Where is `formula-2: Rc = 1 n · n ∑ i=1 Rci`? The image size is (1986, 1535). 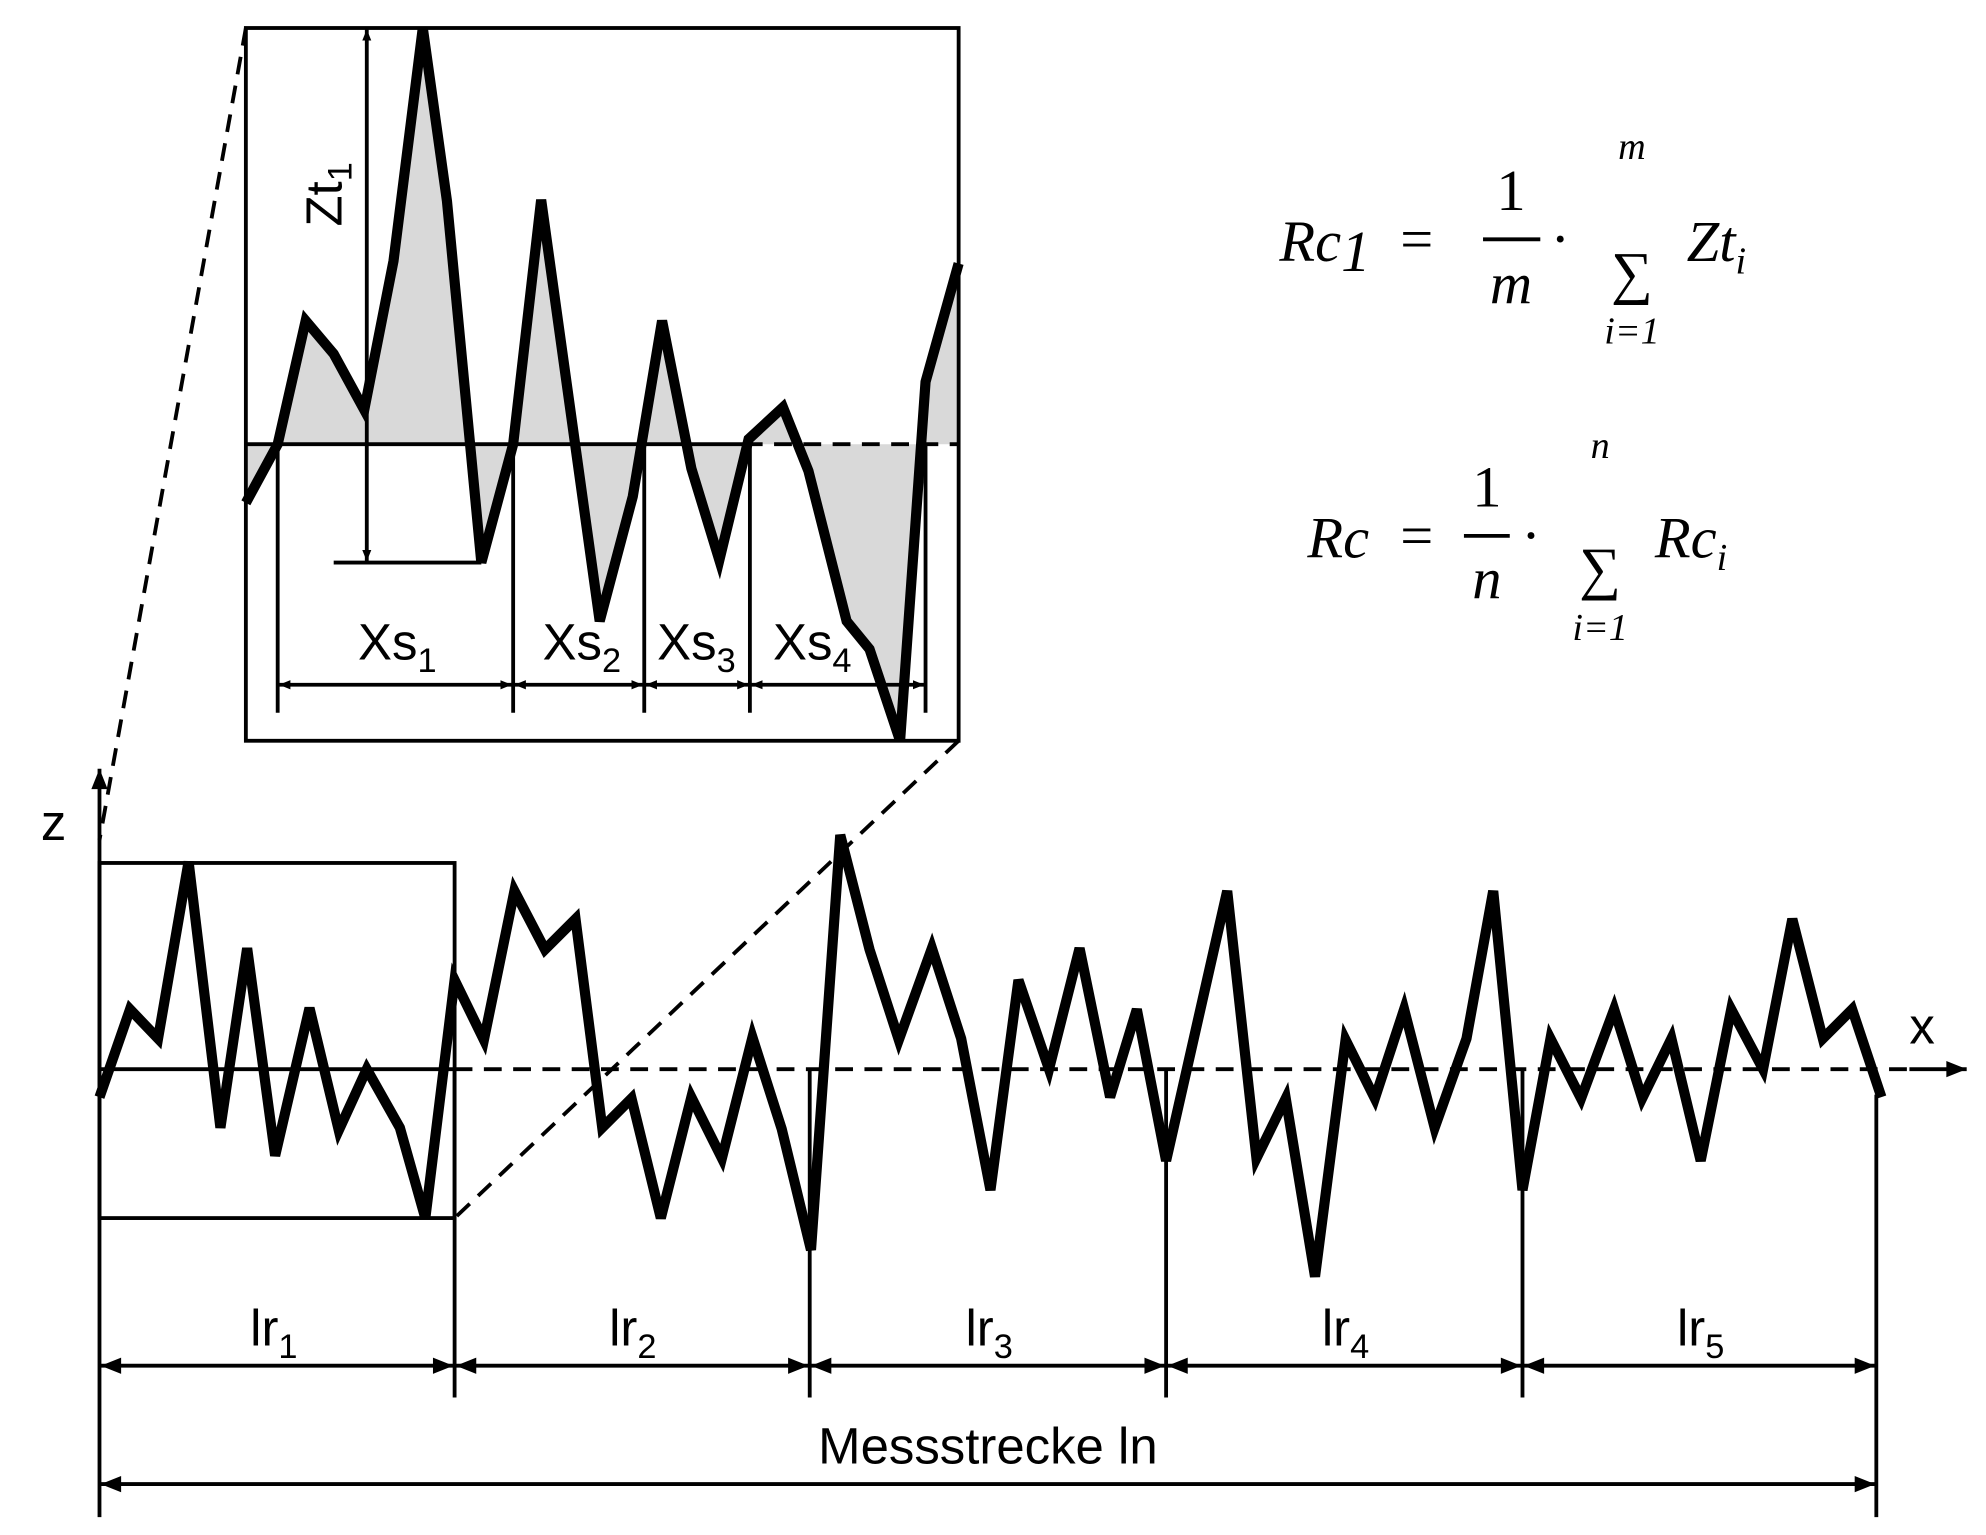 formula-2: Rc = 1 n · n ∑ i=1 Rci is located at coordinates (1516, 537).